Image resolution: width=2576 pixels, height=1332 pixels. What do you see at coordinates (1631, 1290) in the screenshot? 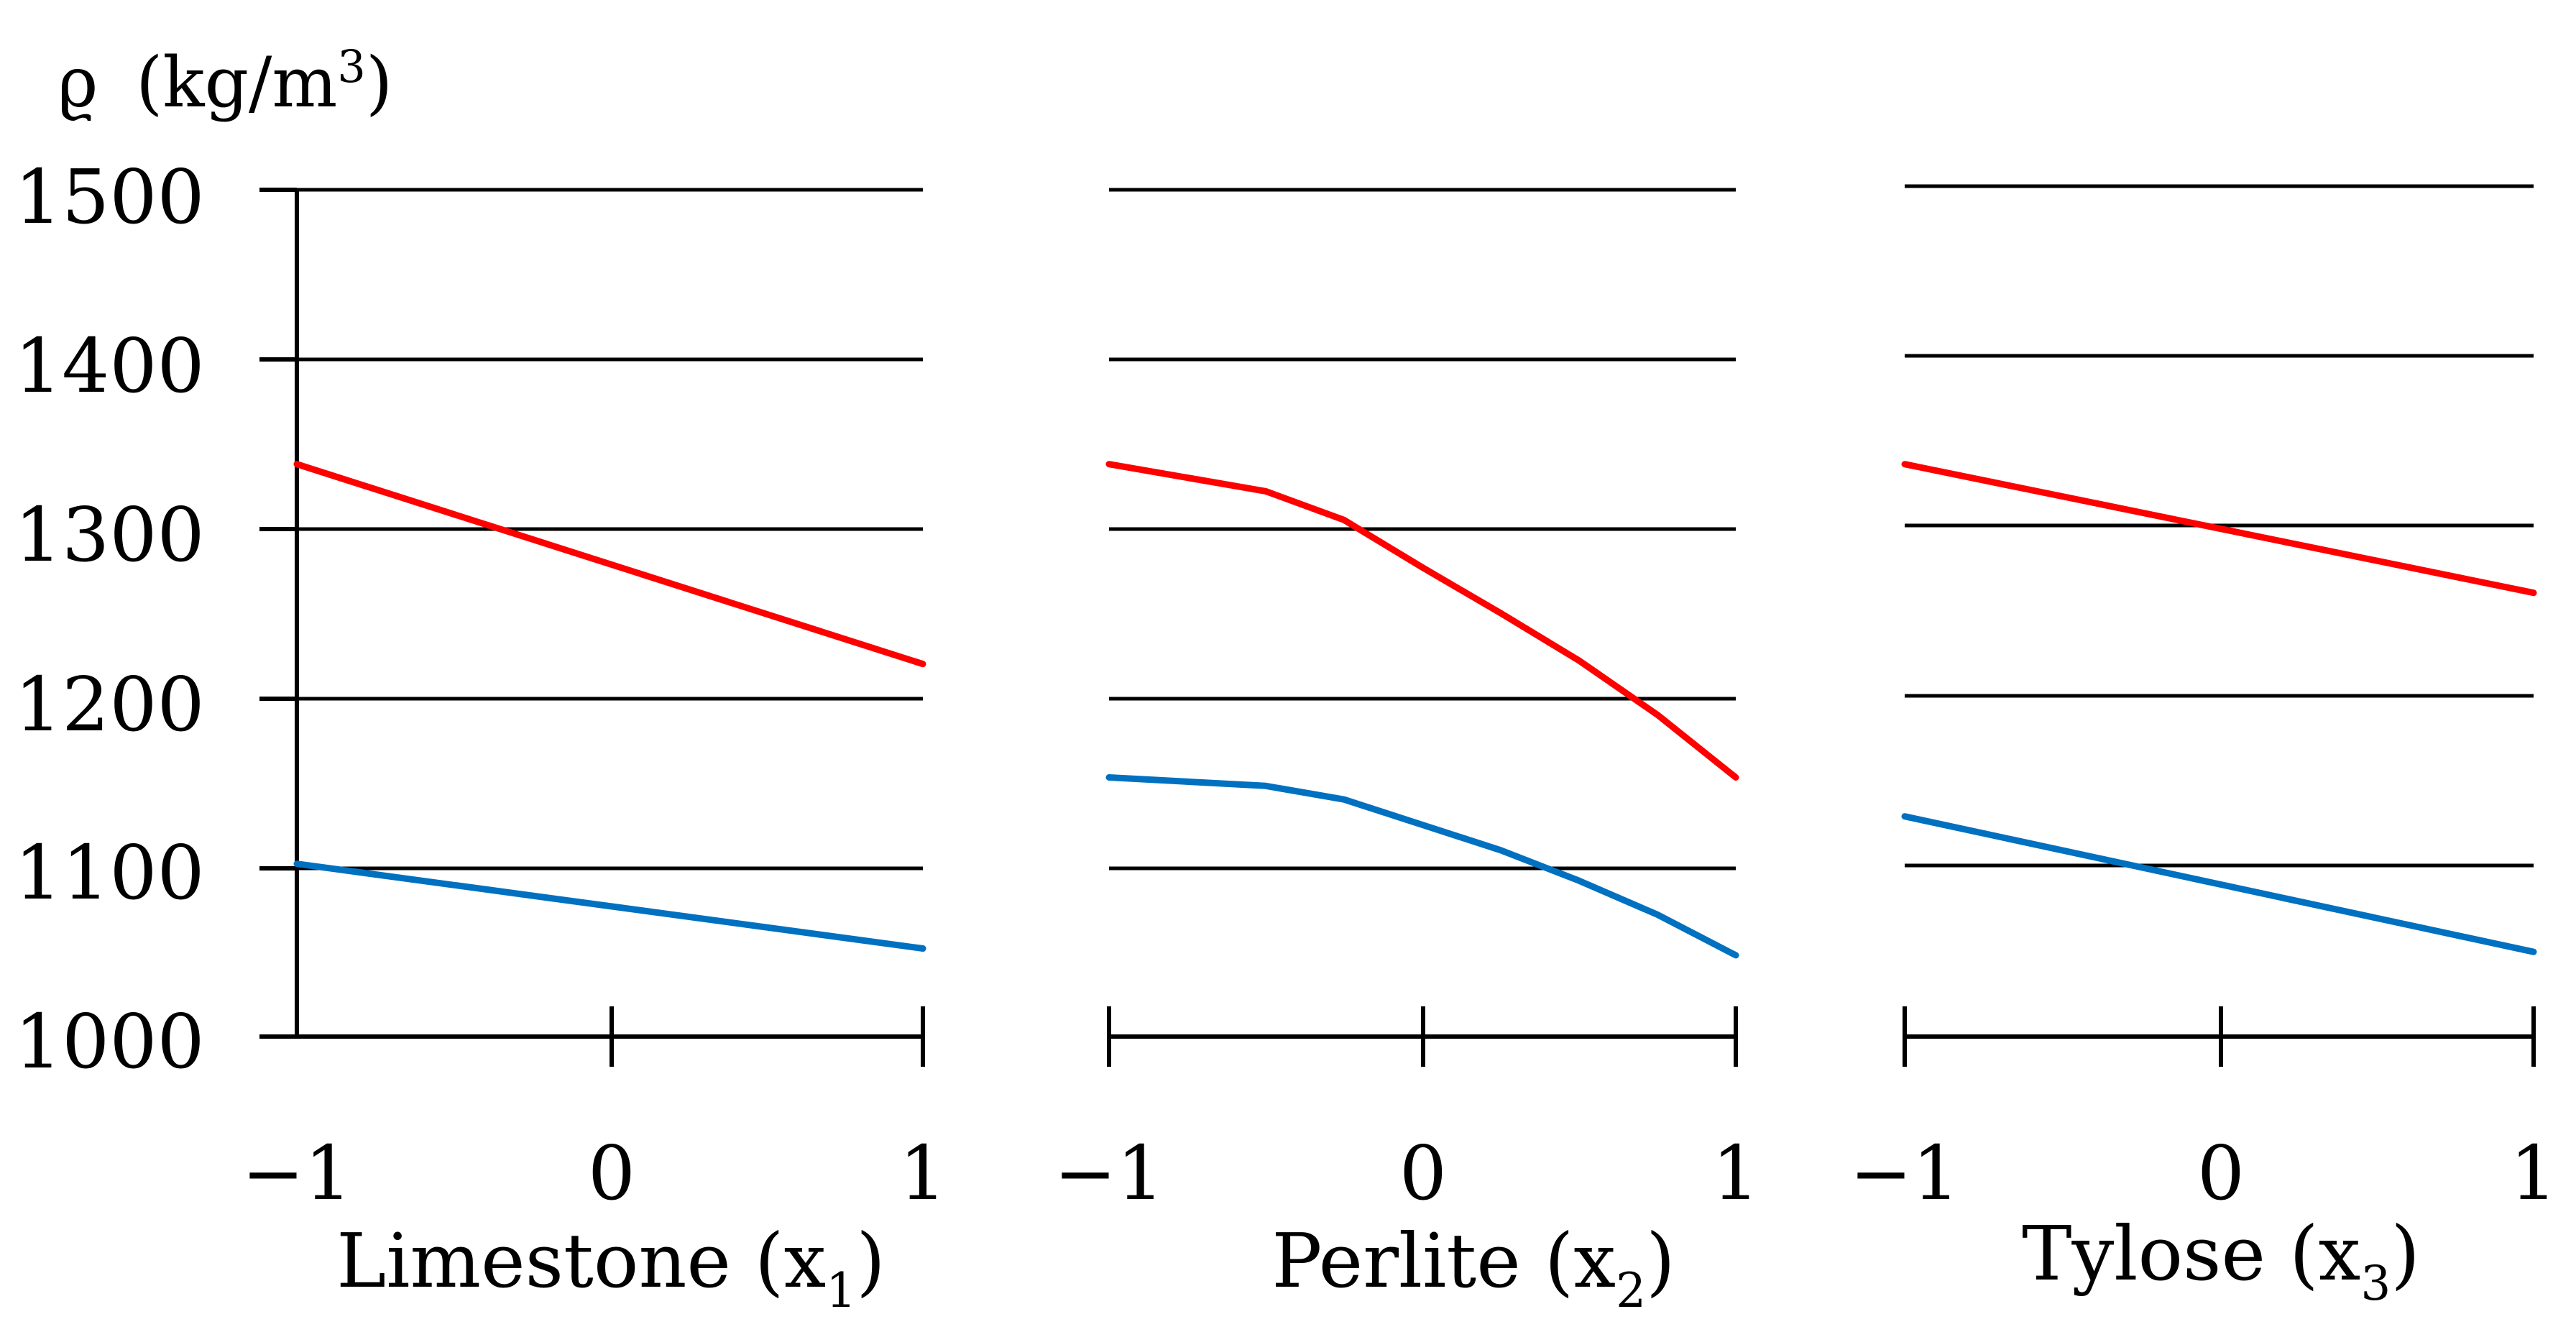
I see `x-axis-label-subscript: 2` at bounding box center [1631, 1290].